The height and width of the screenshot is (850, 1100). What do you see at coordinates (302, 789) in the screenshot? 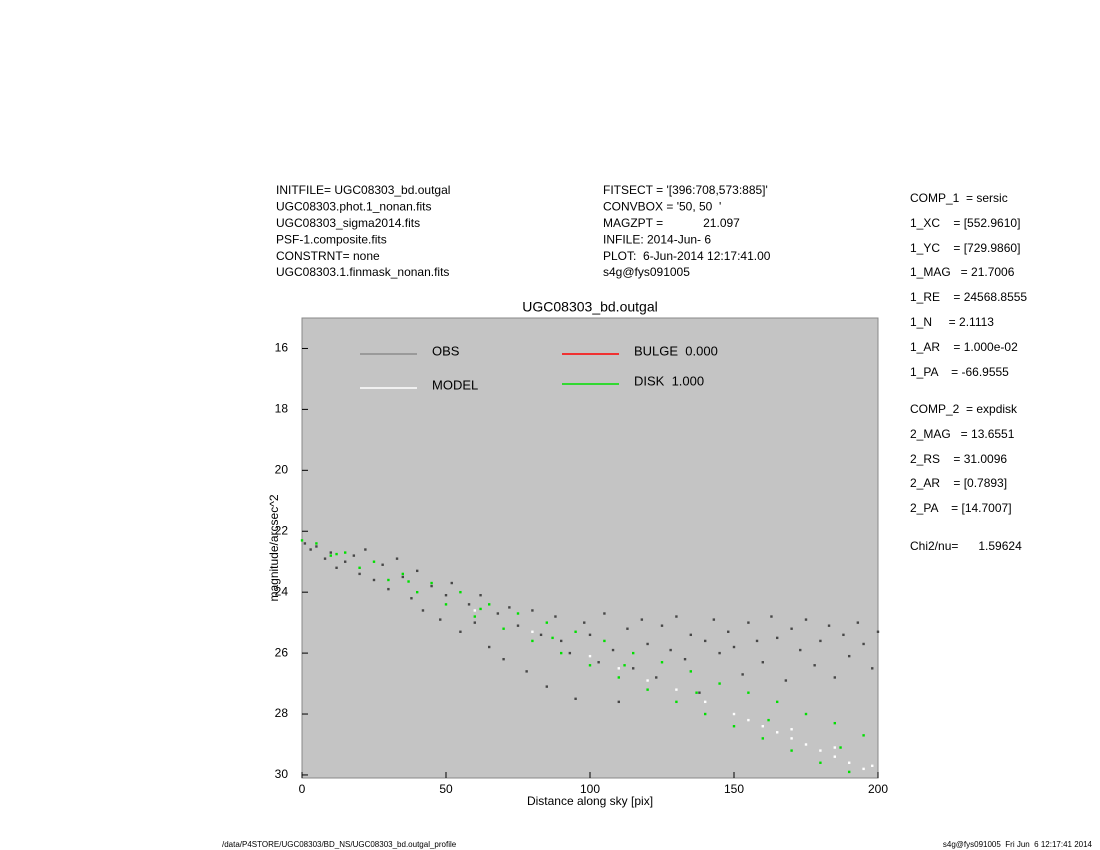
I see `x-tick-label: 0` at bounding box center [302, 789].